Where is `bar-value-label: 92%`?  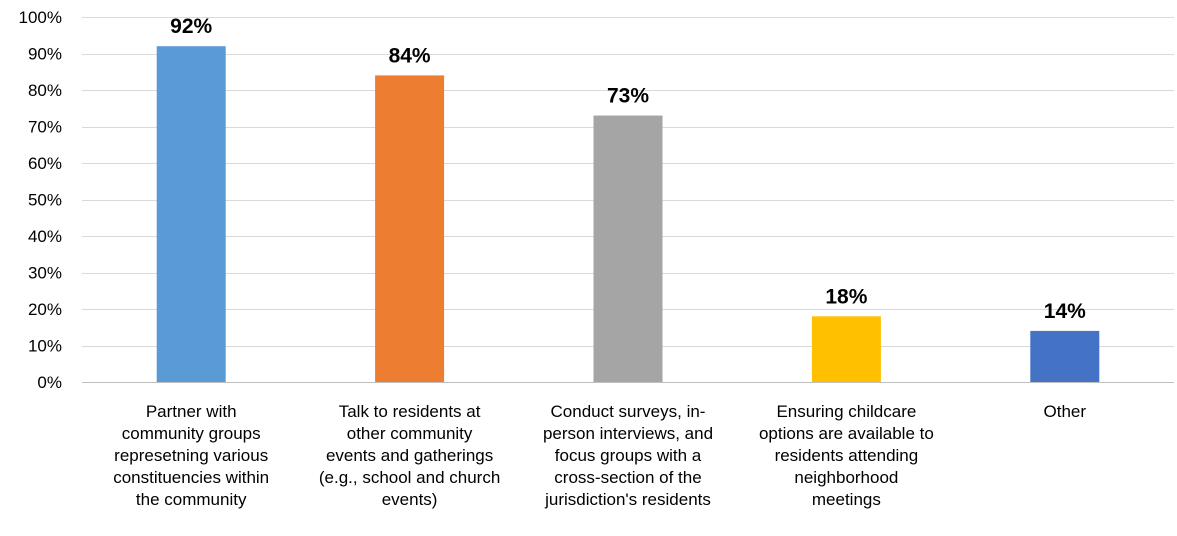
bar-value-label: 92% is located at coordinates (191, 26).